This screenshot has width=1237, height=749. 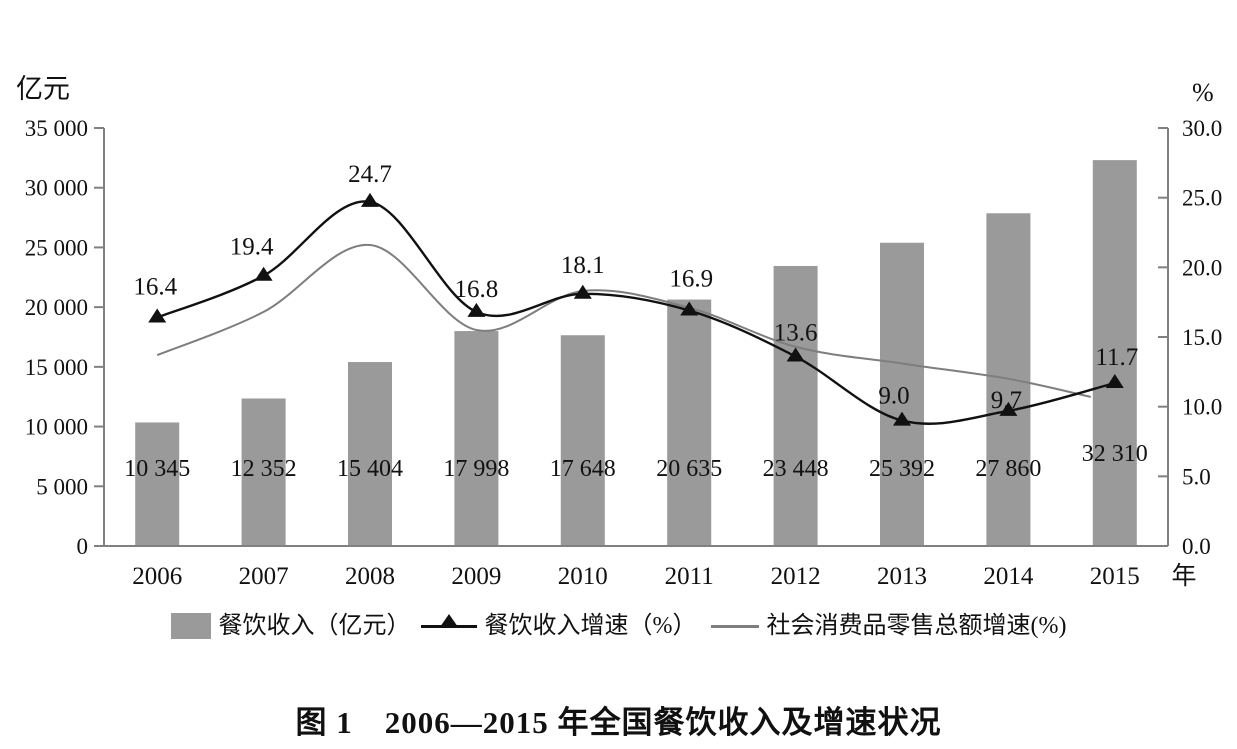 I want to click on year-label: 2014, so click(x=1008, y=576).